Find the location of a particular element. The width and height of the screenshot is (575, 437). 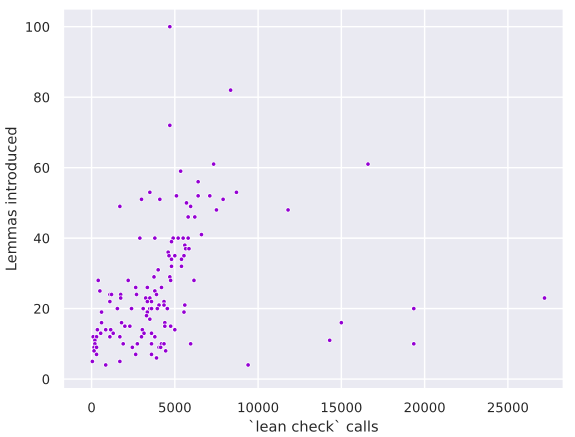

y-tick-label: 80 is located at coordinates (42, 97).